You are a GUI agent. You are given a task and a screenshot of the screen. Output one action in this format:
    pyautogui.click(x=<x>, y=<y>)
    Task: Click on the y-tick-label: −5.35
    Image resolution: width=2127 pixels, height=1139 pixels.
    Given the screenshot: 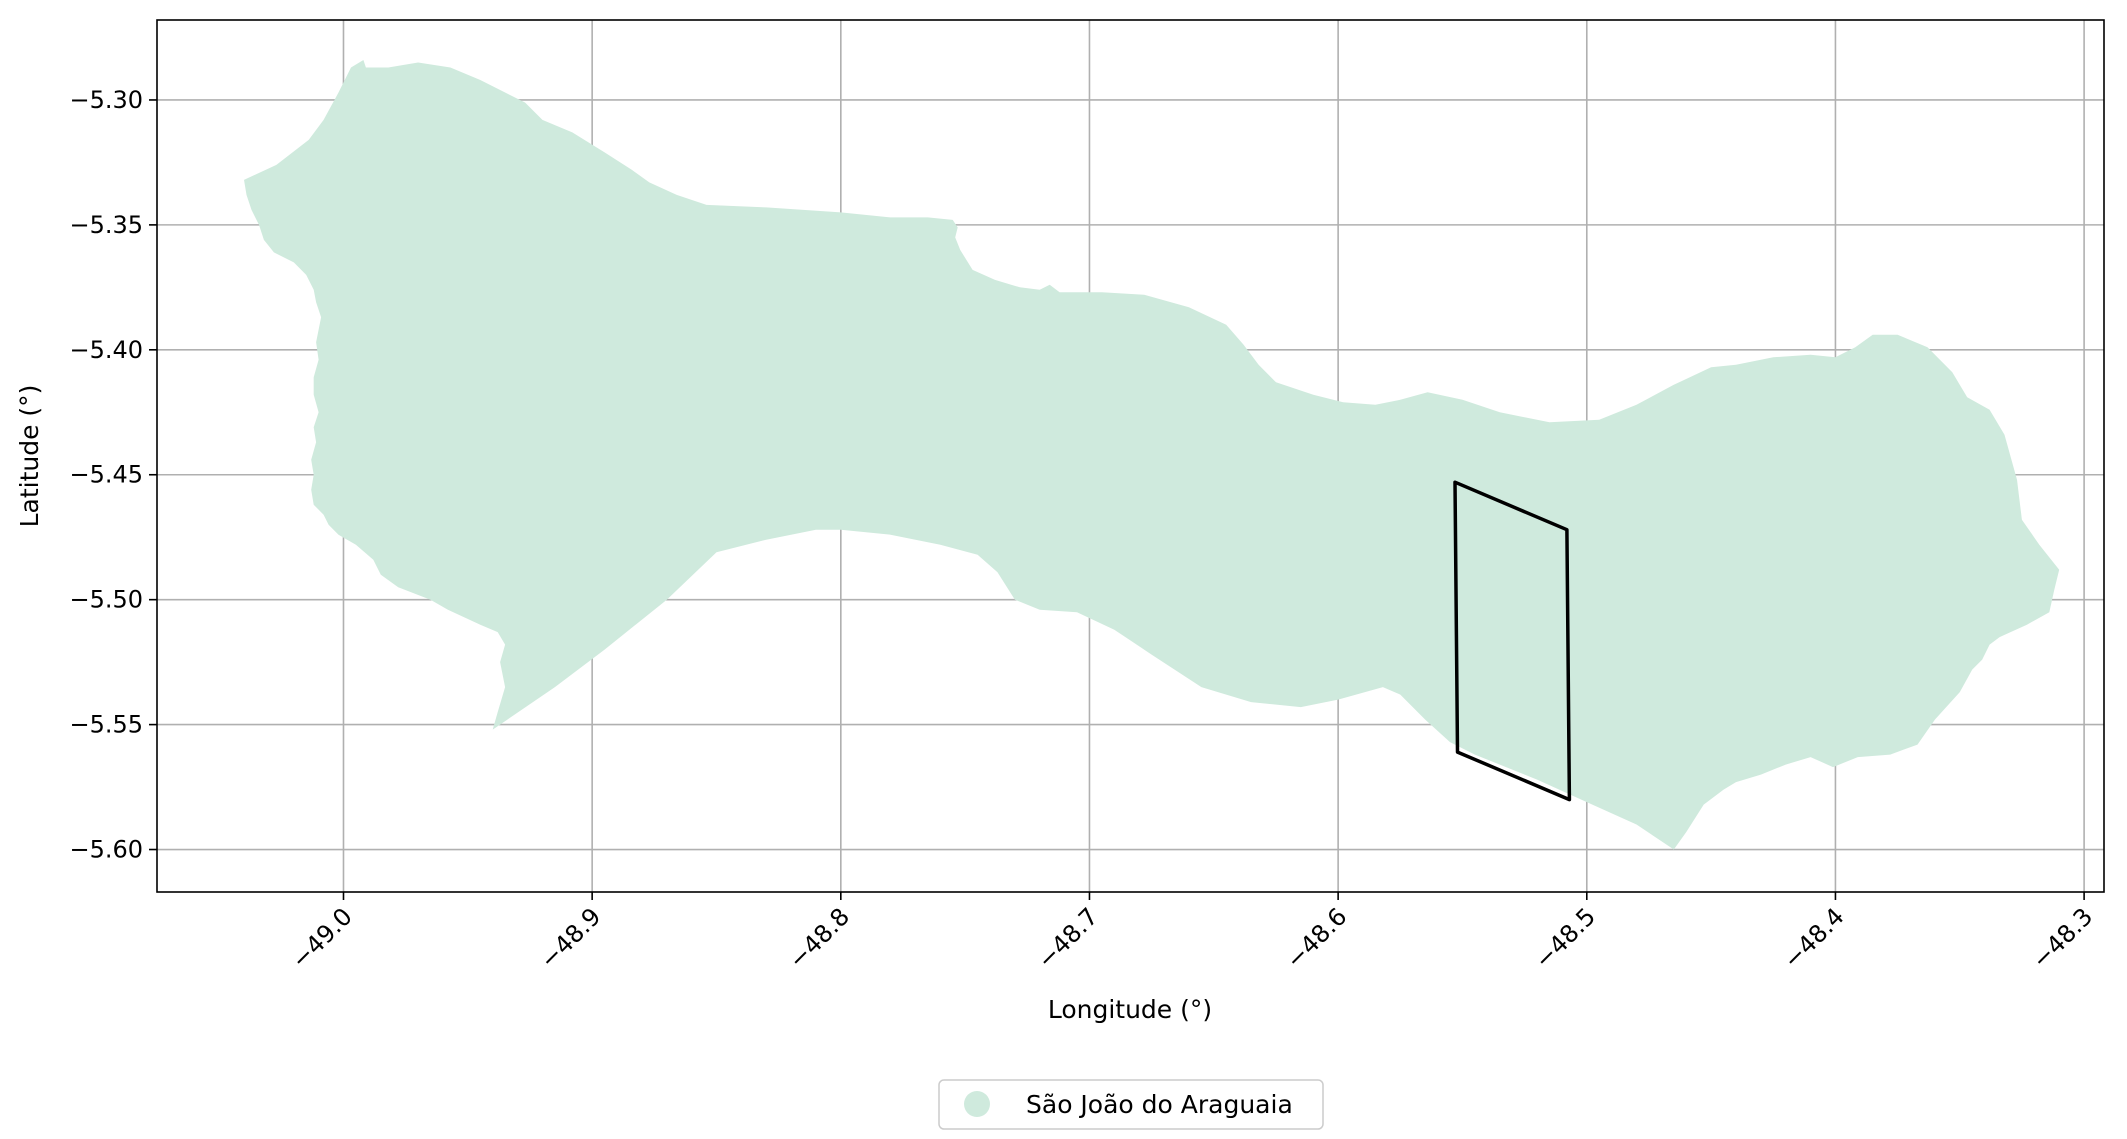 What is the action you would take?
    pyautogui.click(x=106, y=225)
    